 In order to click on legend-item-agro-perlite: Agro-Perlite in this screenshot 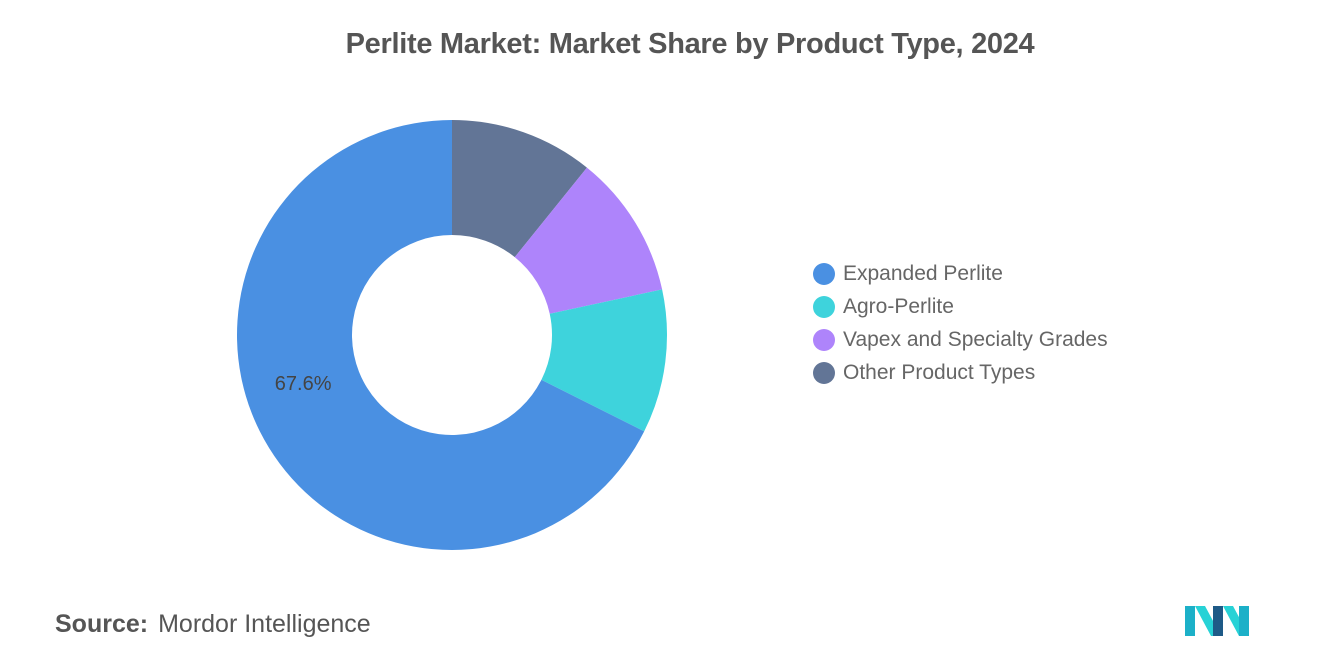, I will do `click(960, 306)`.